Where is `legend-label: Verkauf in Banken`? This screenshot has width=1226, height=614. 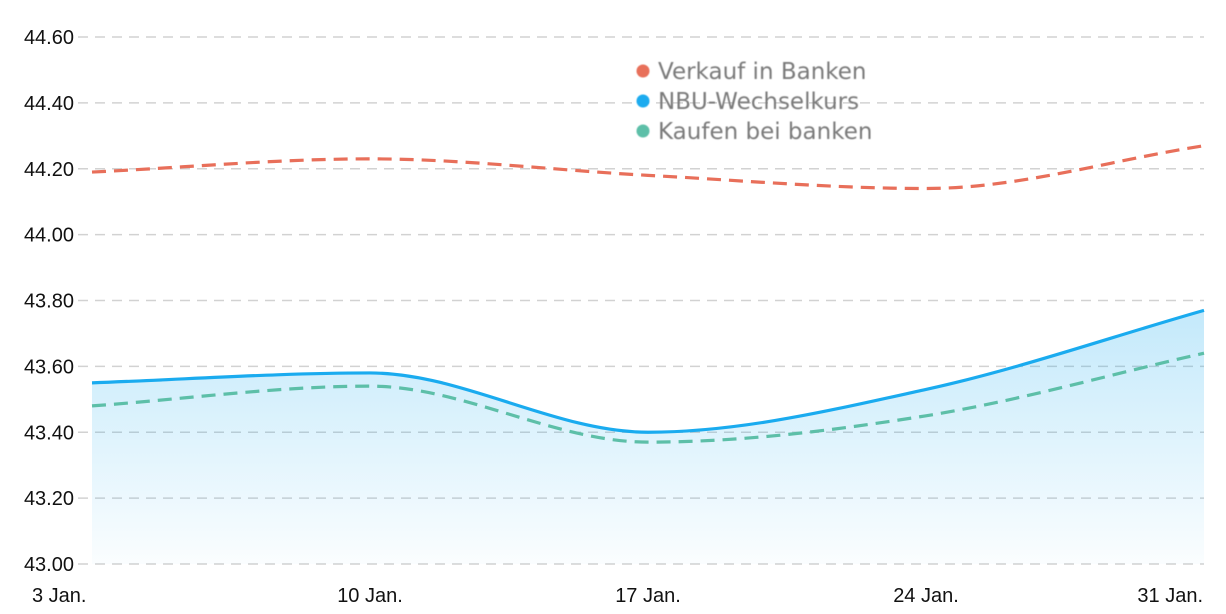 legend-label: Verkauf in Banken is located at coordinates (762, 72).